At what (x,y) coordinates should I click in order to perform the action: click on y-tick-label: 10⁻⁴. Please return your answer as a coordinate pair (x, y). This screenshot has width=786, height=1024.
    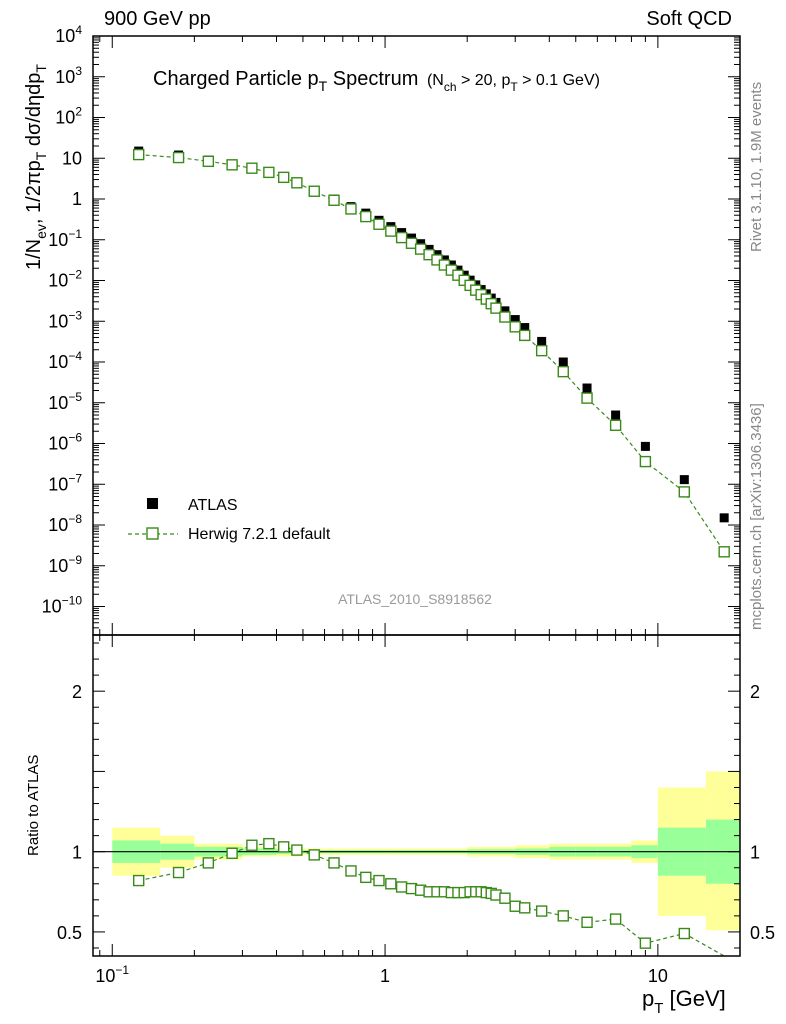
    Looking at the image, I should click on (65, 360).